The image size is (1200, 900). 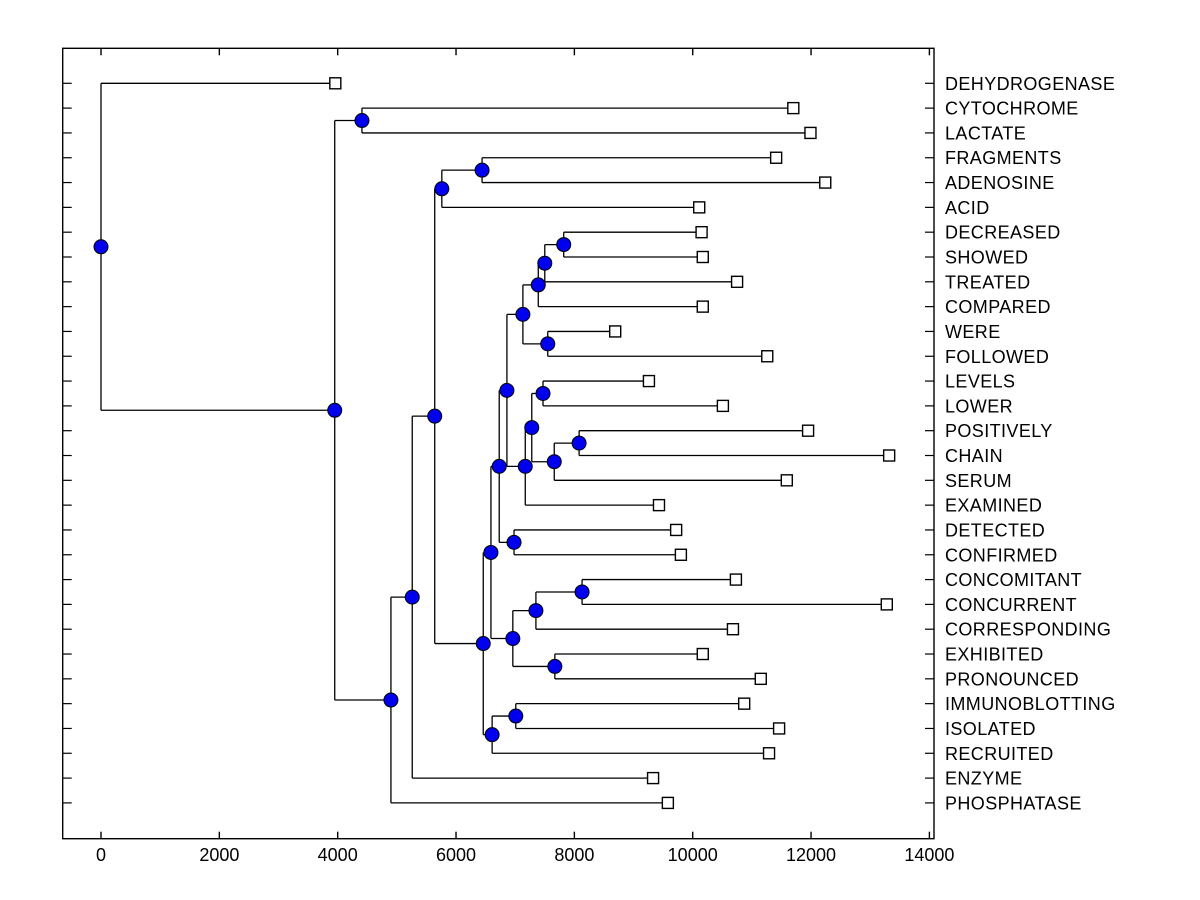 I want to click on leaf-label-examined: EXAMINED, so click(x=993, y=506).